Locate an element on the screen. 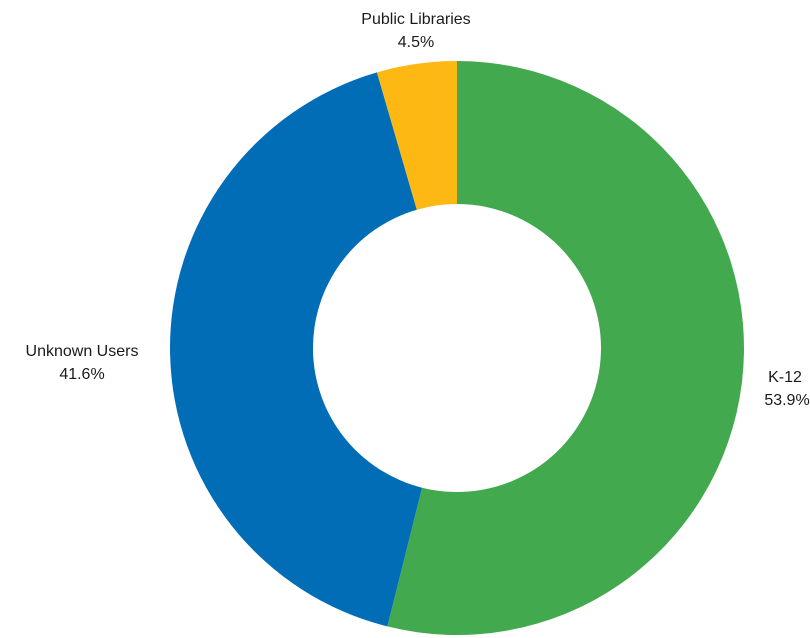 Image resolution: width=810 pixels, height=638 pixels. slice-public-libraries is located at coordinates (416, 135).